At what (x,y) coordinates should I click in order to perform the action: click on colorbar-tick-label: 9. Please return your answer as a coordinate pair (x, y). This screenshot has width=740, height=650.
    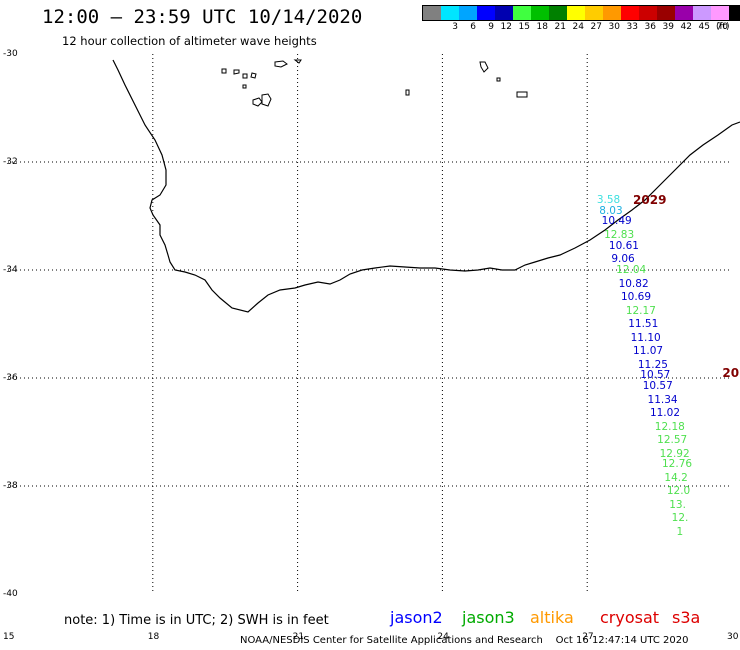
    Looking at the image, I should click on (491, 27).